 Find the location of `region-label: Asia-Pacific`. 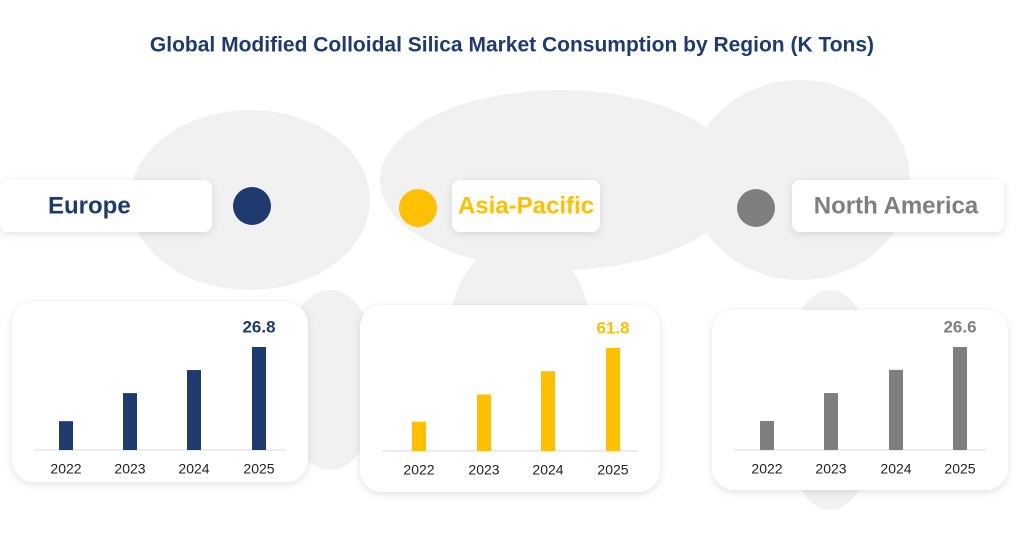

region-label: Asia-Pacific is located at coordinates (526, 205).